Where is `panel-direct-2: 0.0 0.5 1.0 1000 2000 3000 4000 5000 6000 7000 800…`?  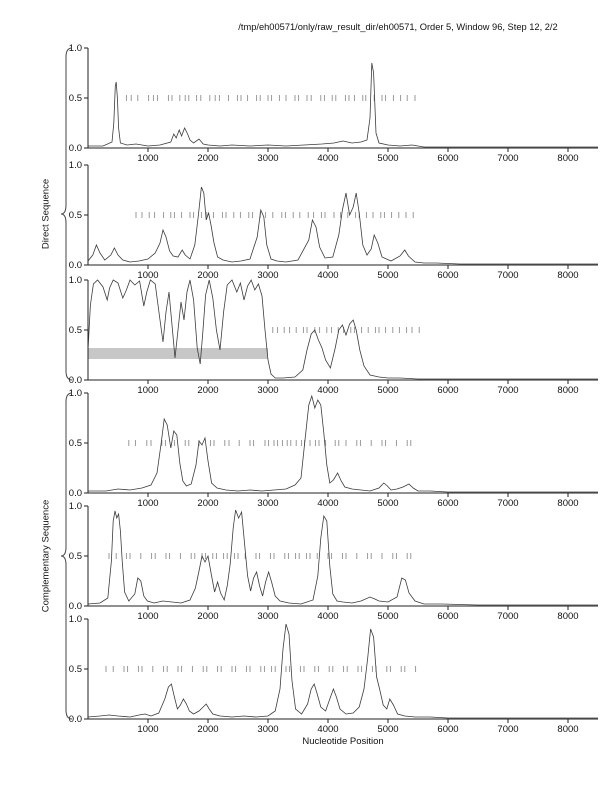
panel-direct-2: 0.0 0.5 1.0 1000 2000 3000 4000 5000 6000 7000 800… is located at coordinates (333, 220).